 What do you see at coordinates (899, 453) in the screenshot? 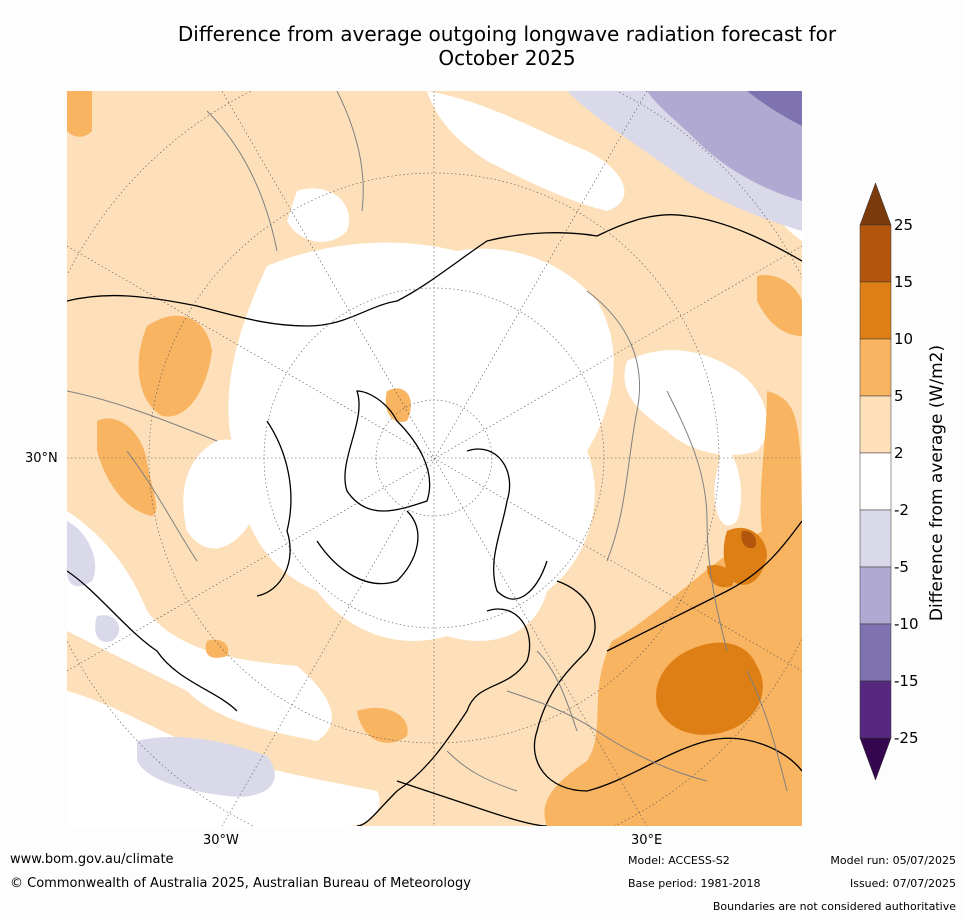
I see `colorbar-tick-label: 2` at bounding box center [899, 453].